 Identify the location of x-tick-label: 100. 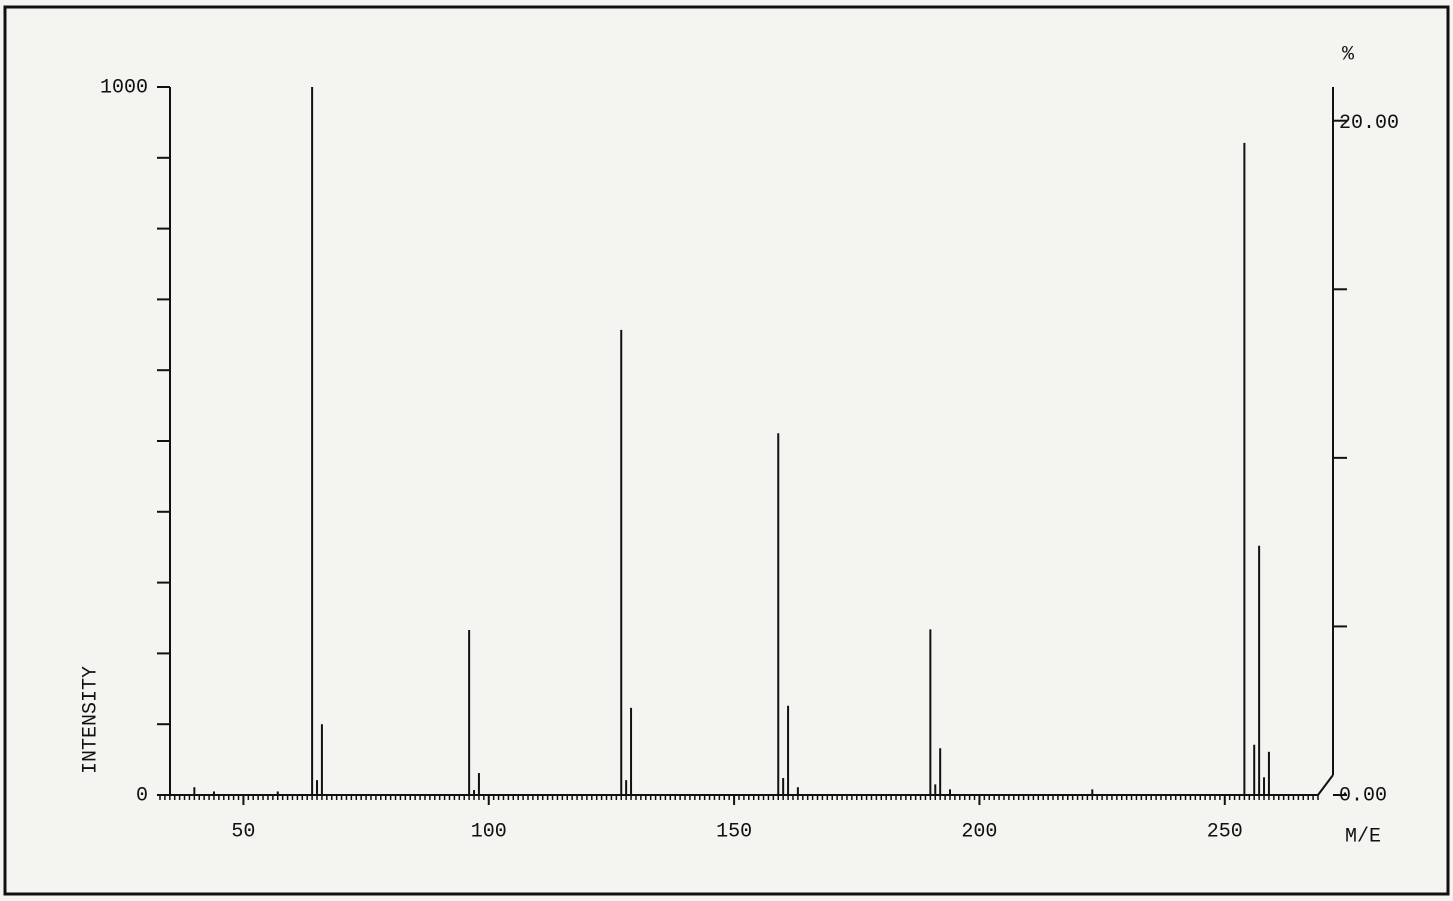
(489, 831).